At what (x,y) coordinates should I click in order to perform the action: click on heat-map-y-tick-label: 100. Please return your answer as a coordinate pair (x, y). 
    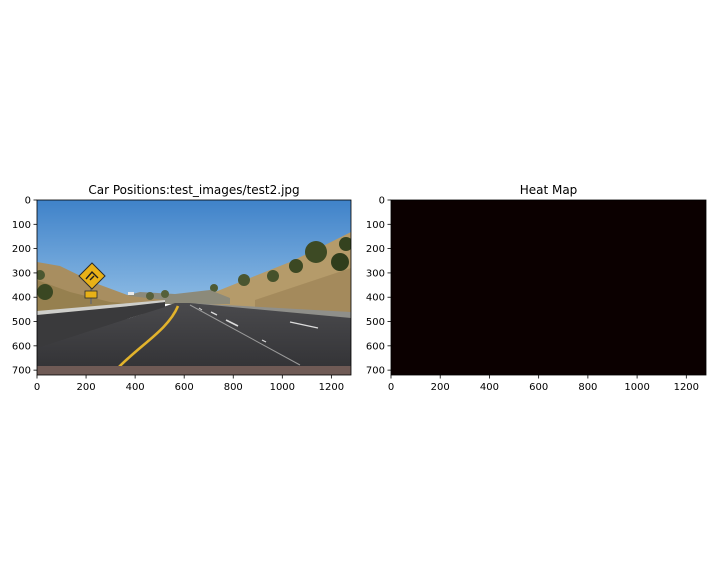
    Looking at the image, I should click on (375, 225).